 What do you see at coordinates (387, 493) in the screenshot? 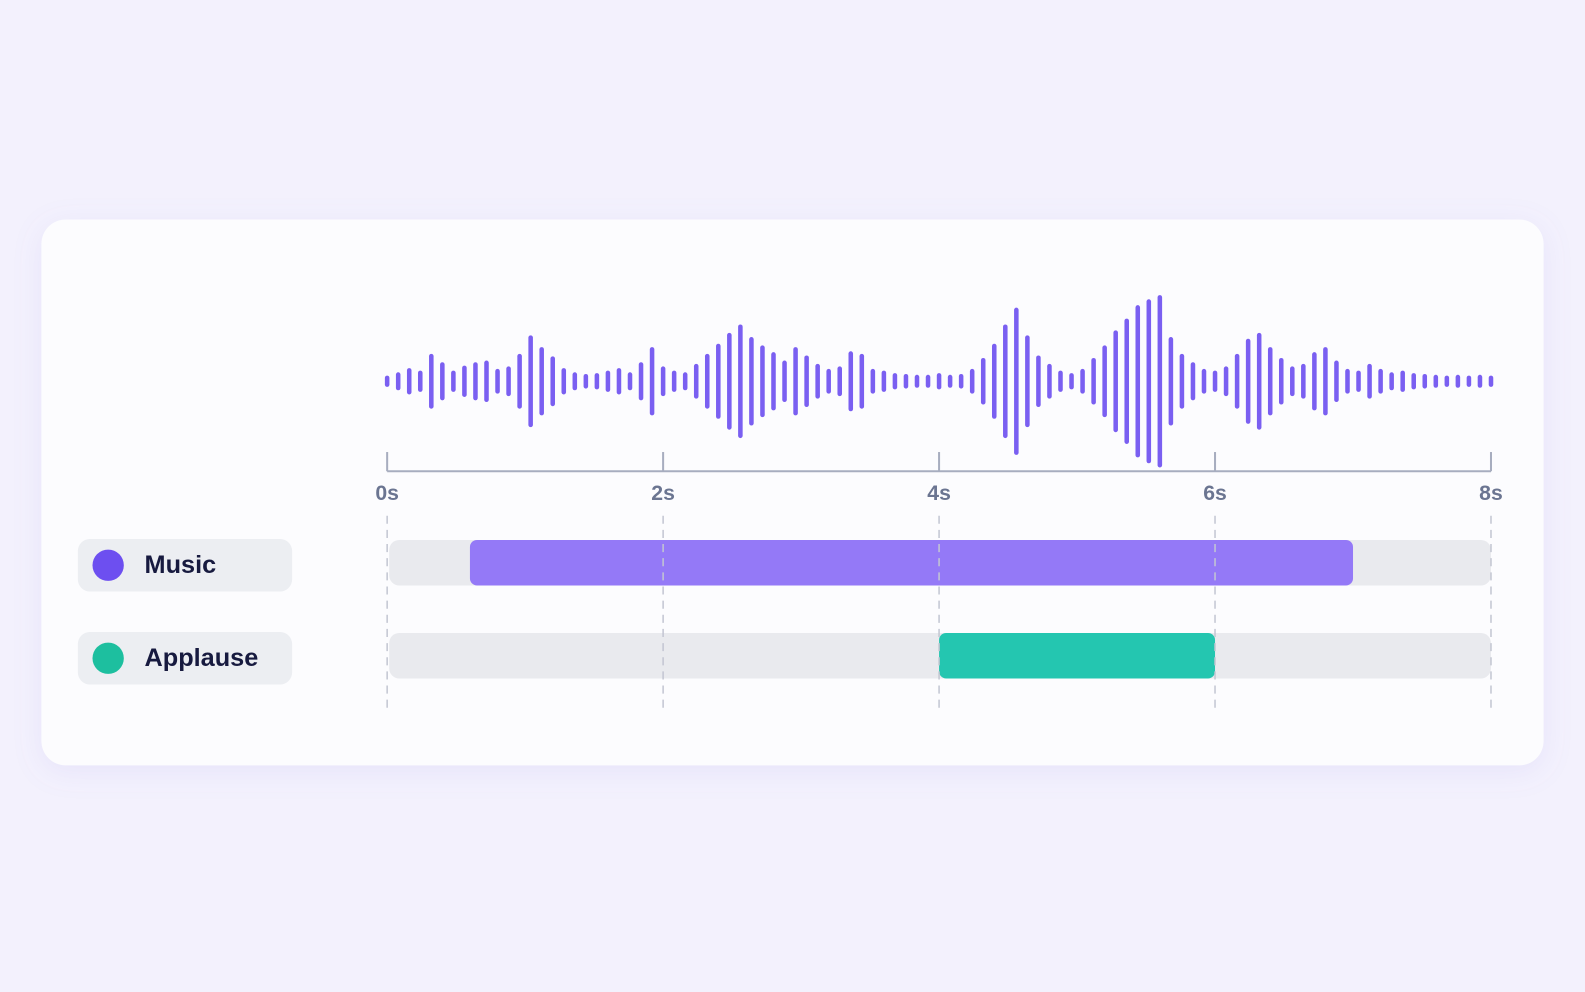
I see `x-tick-label: 0s` at bounding box center [387, 493].